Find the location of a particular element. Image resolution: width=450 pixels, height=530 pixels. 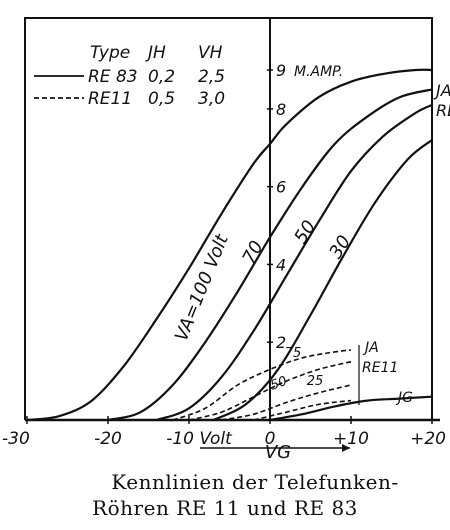

series-label-5: 50 is located at coordinates (278, 384).